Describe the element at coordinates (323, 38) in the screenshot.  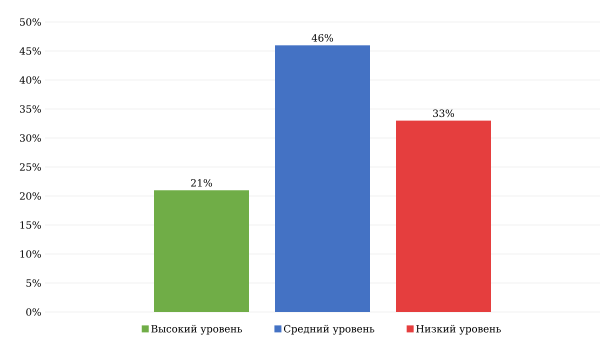
I see `data-label: 46%` at that location.